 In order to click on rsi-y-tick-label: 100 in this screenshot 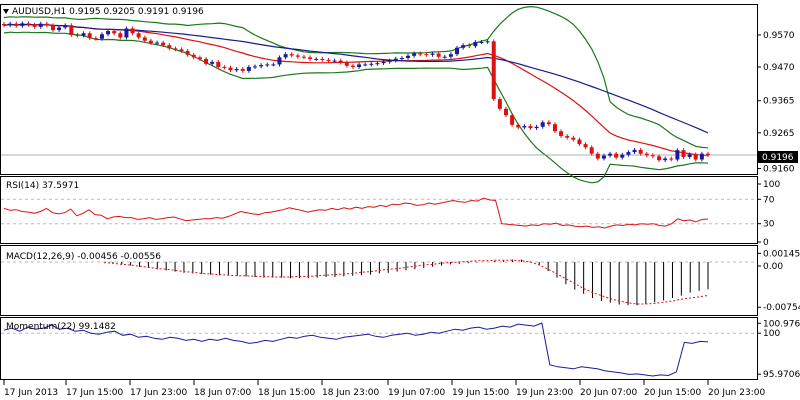, I will do `click(771, 185)`.